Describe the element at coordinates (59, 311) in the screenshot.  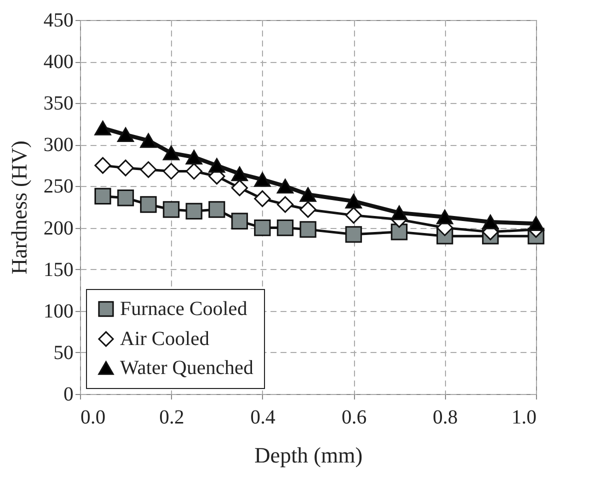
I see `y-tick-label: 100` at that location.